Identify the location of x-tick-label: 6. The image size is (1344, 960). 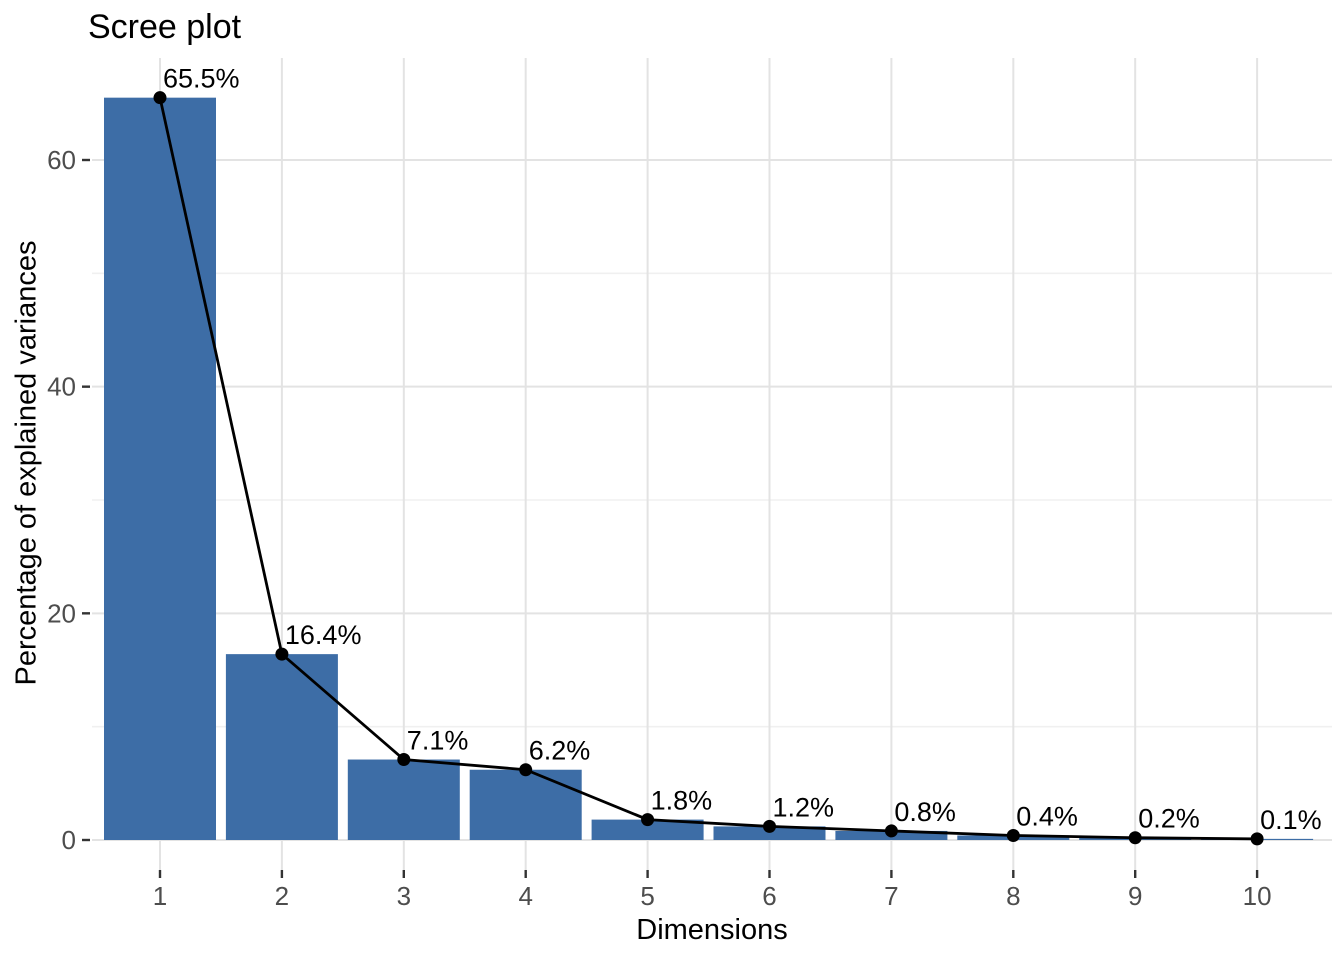
(769, 896).